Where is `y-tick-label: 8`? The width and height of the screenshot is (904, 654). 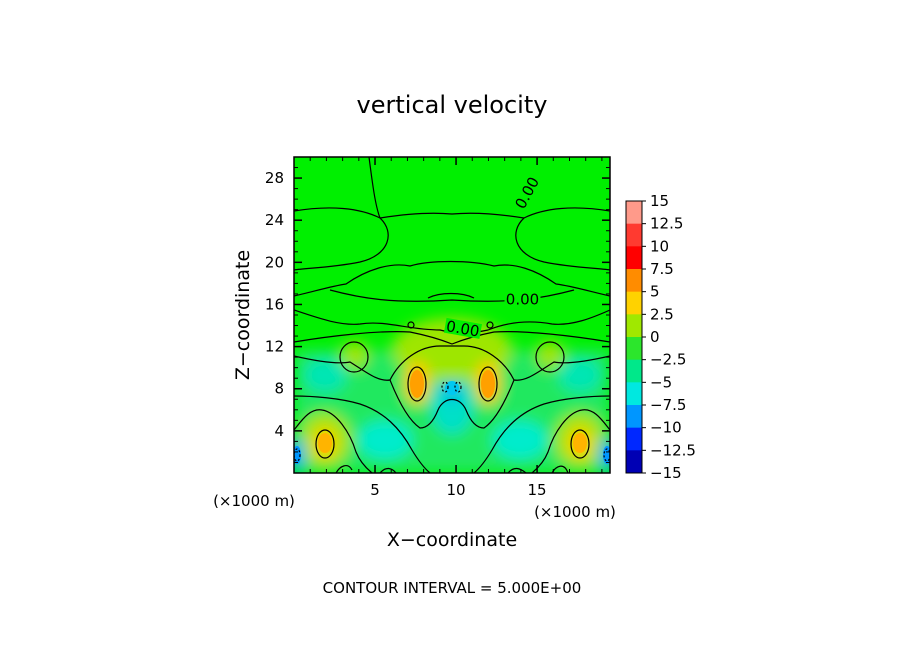
y-tick-label: 8 is located at coordinates (279, 389).